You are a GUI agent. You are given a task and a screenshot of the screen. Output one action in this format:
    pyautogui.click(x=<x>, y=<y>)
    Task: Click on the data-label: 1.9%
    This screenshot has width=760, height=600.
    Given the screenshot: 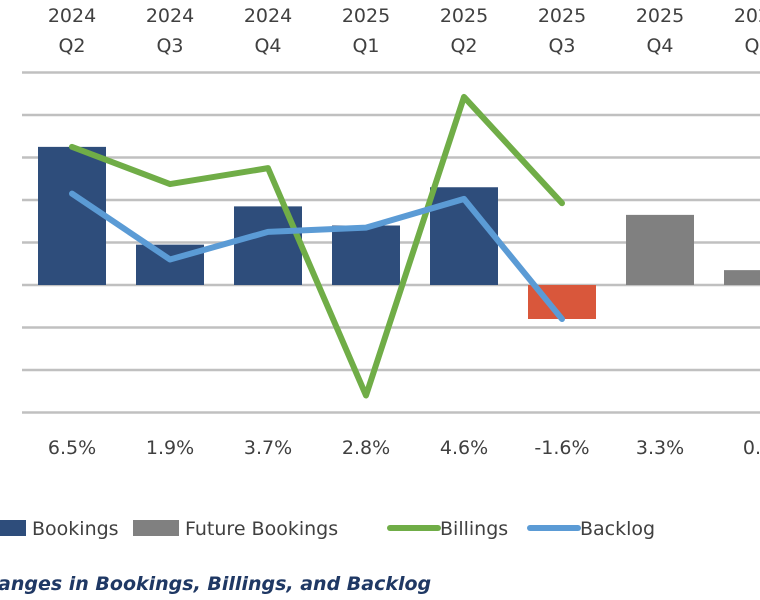 What is the action you would take?
    pyautogui.click(x=170, y=448)
    